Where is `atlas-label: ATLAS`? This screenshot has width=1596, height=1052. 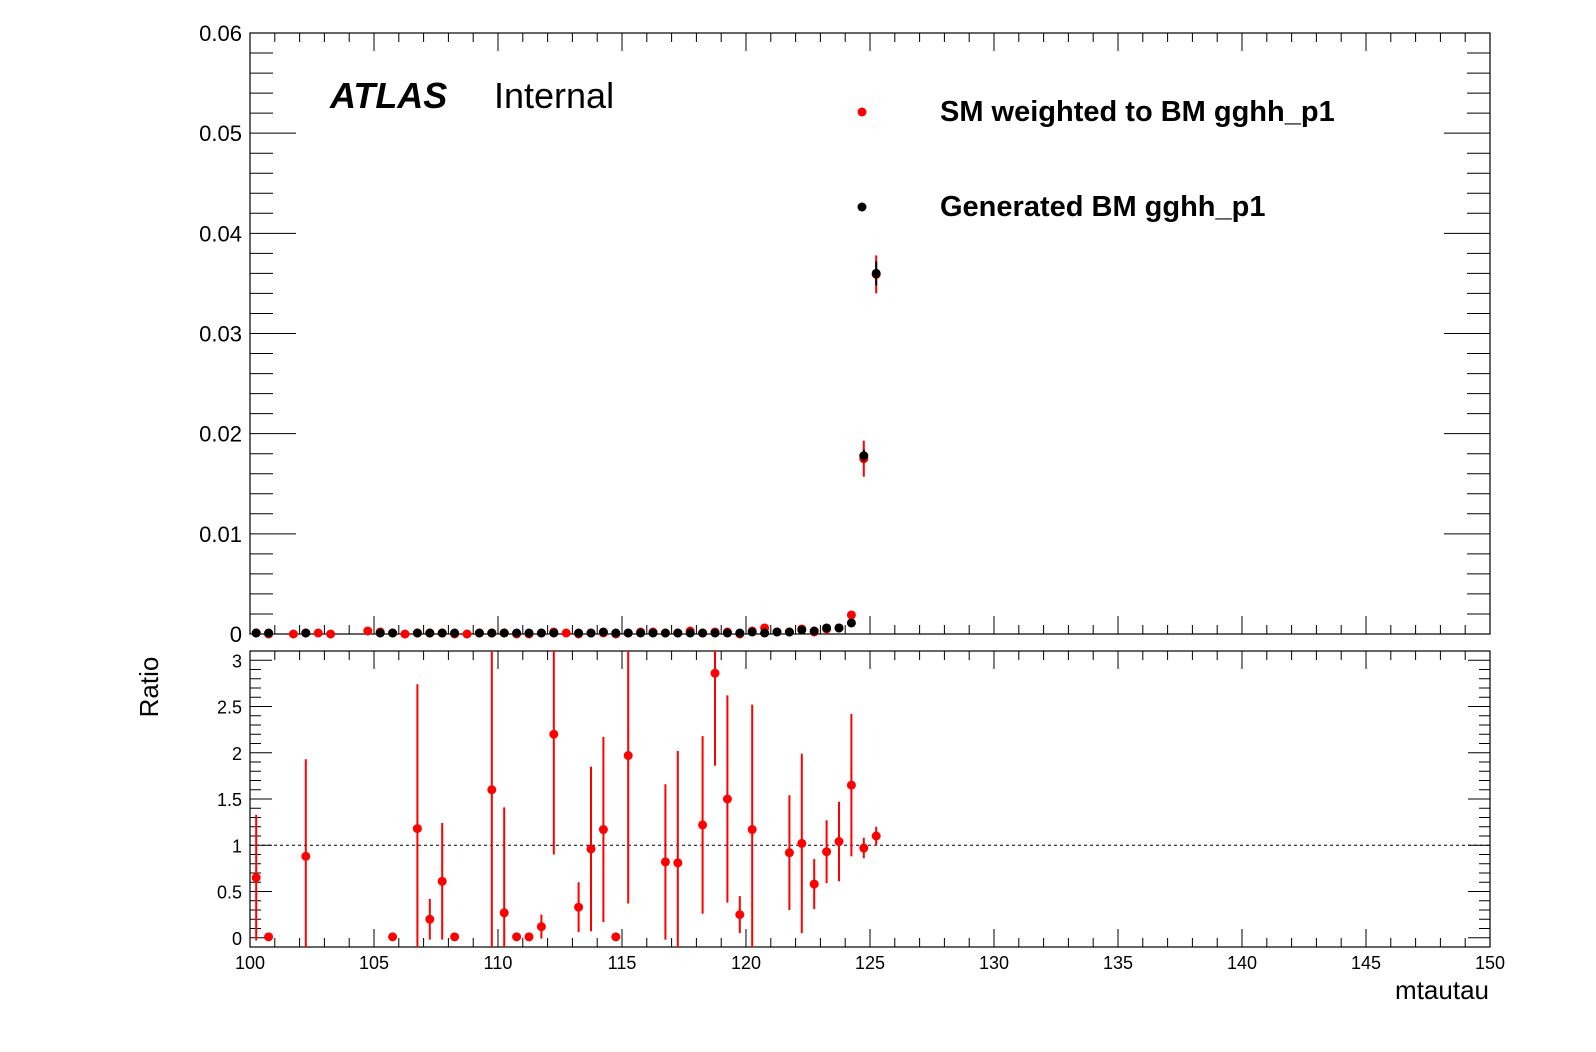
atlas-label: ATLAS is located at coordinates (388, 95).